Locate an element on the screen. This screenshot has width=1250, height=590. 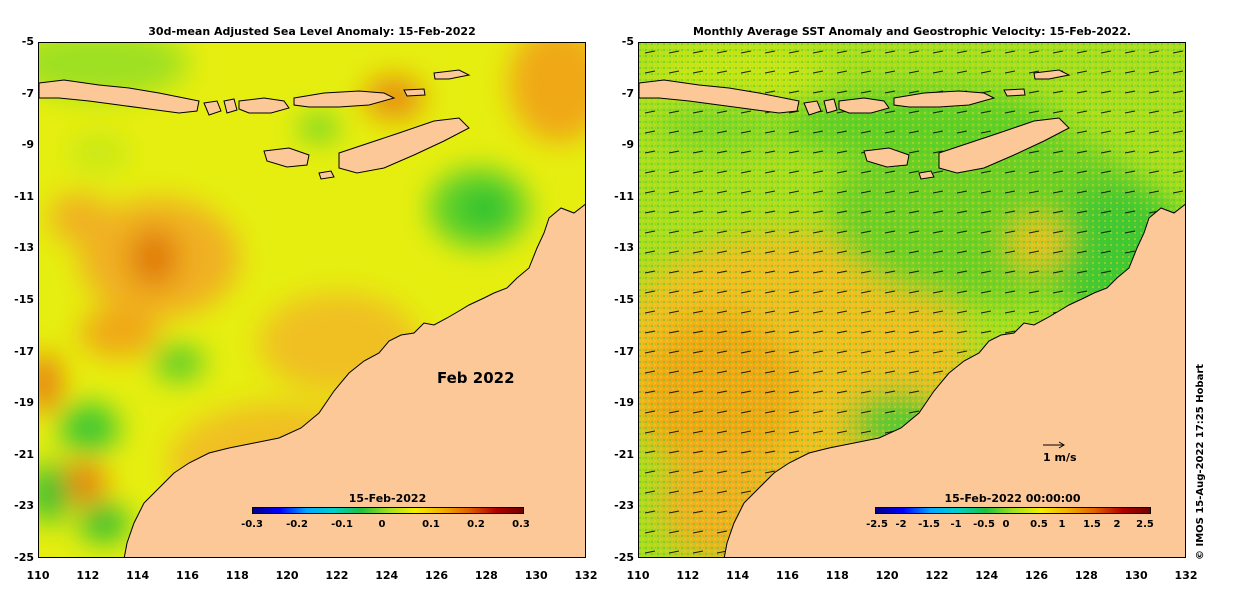
left-colorbar-tick: 0.3 is located at coordinates (521, 524).